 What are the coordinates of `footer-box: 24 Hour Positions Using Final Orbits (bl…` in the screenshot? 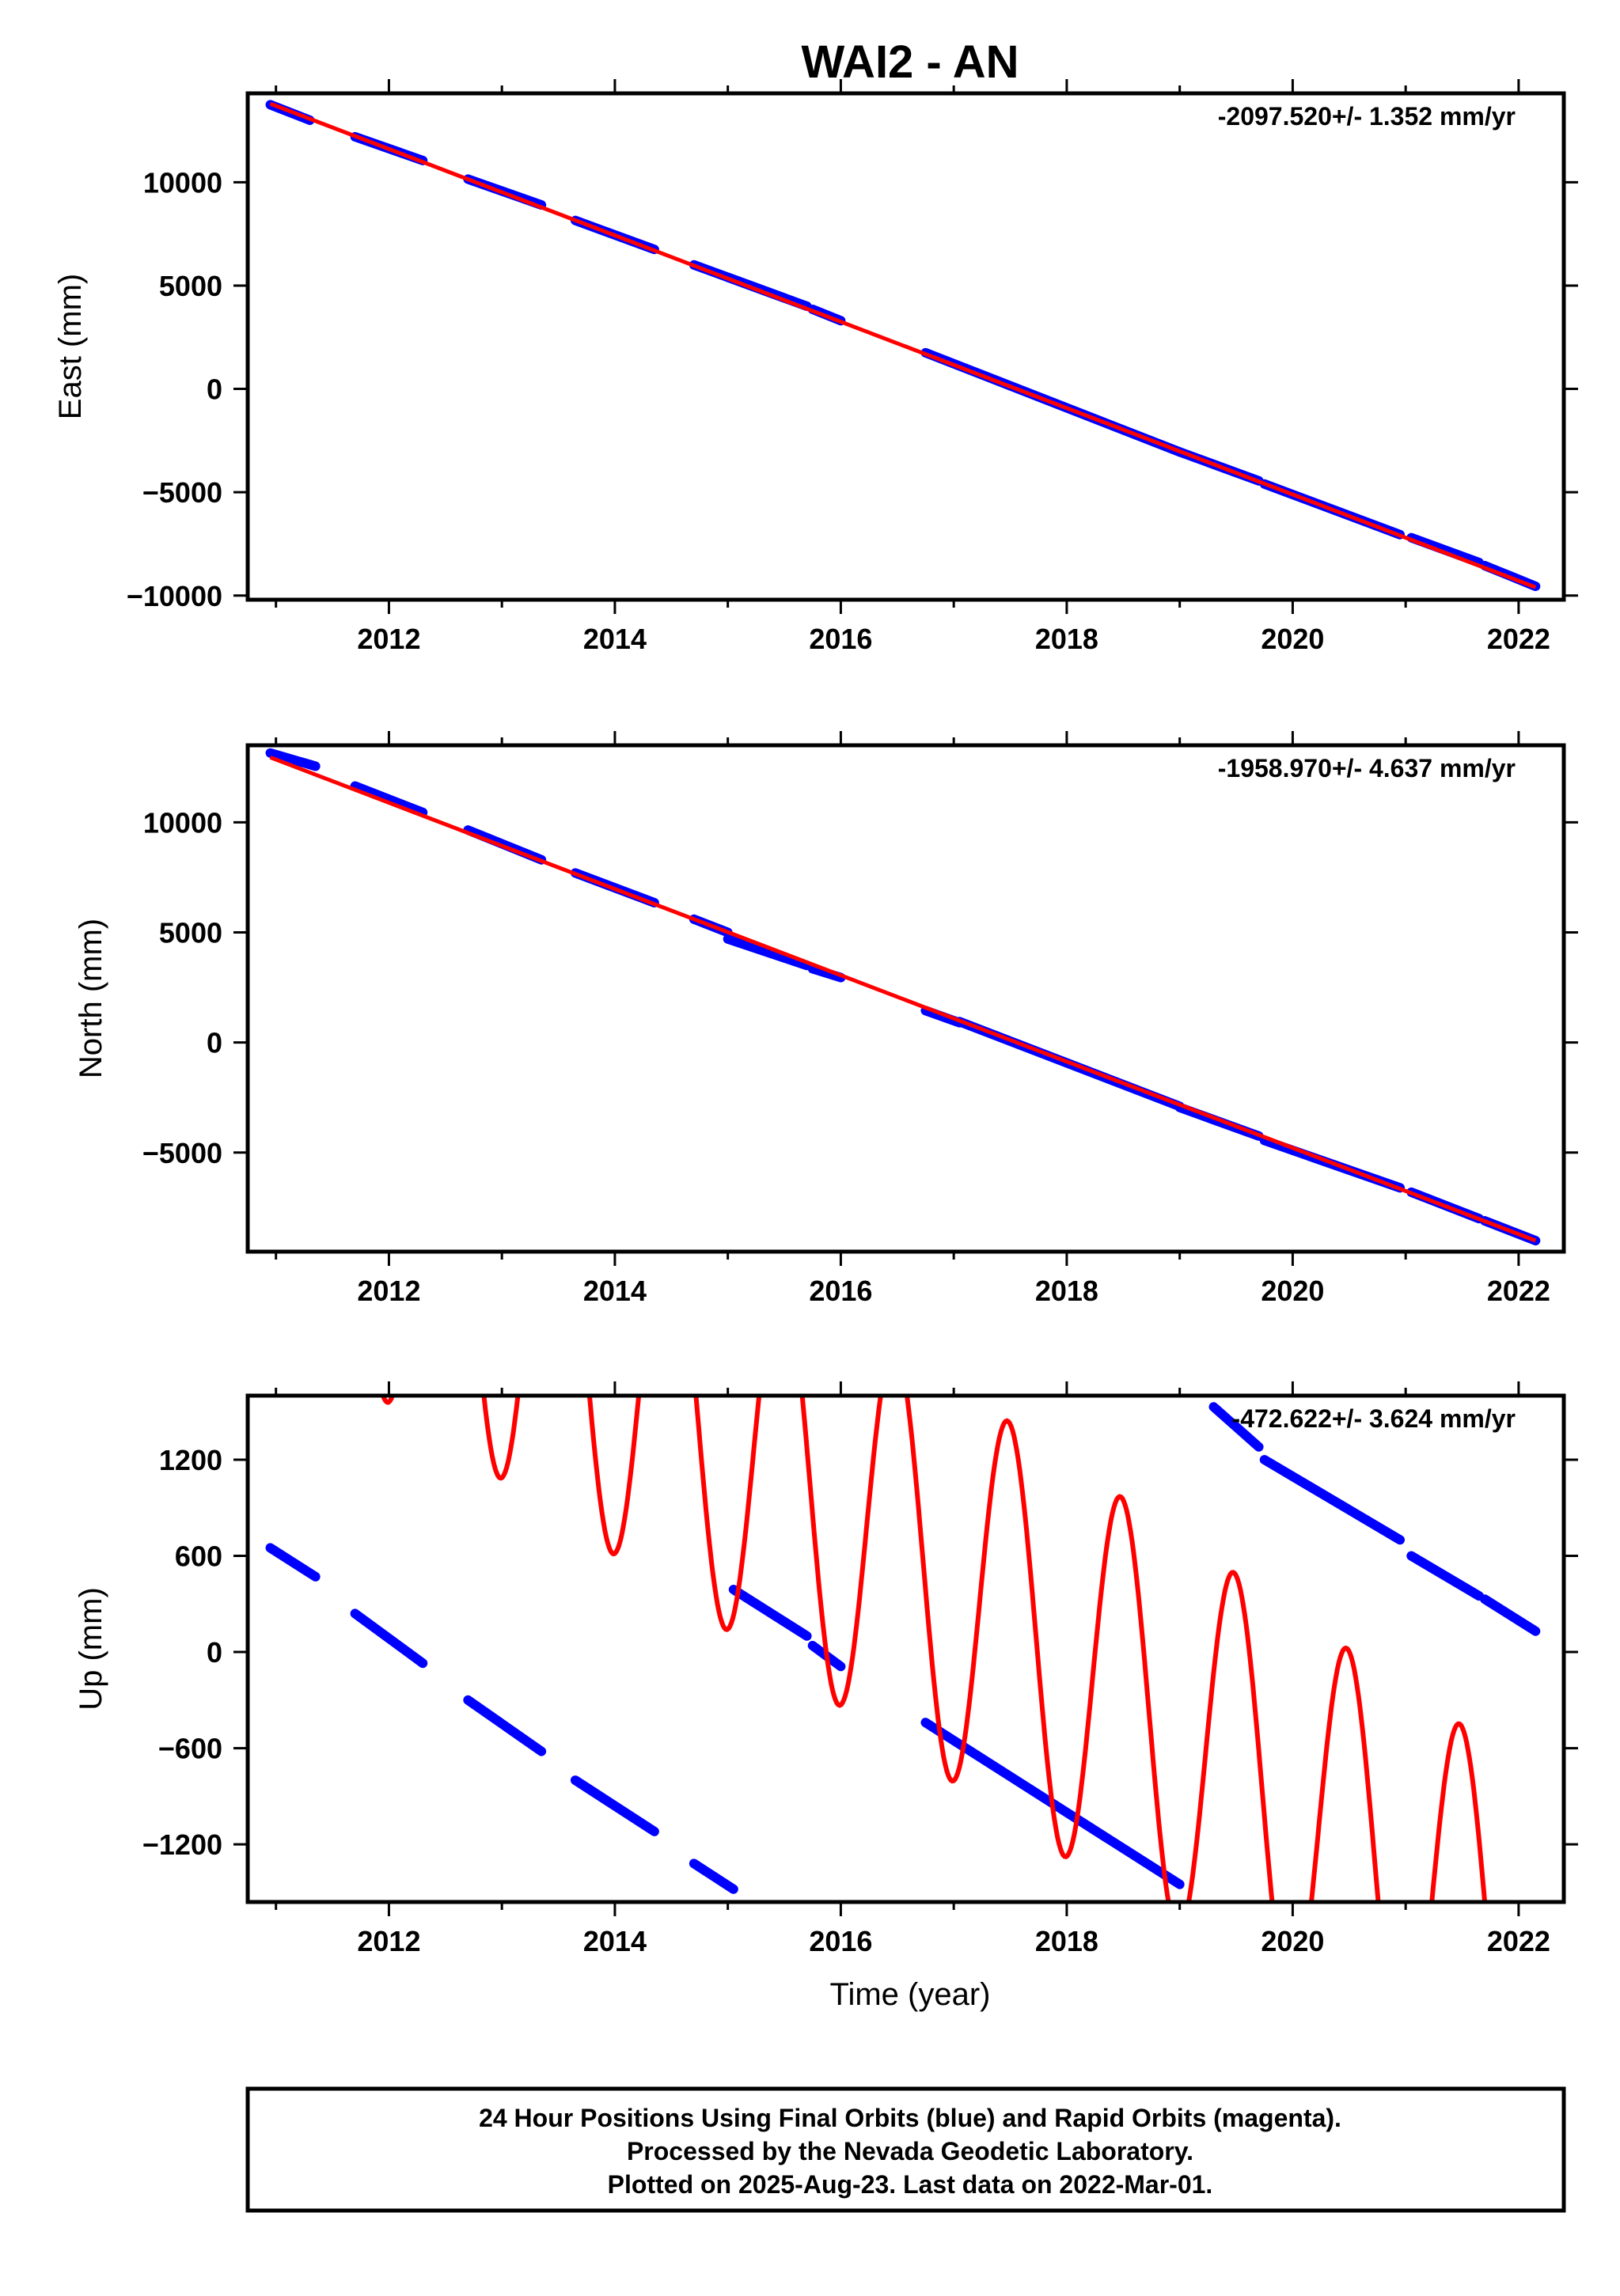 It's located at (905, 2149).